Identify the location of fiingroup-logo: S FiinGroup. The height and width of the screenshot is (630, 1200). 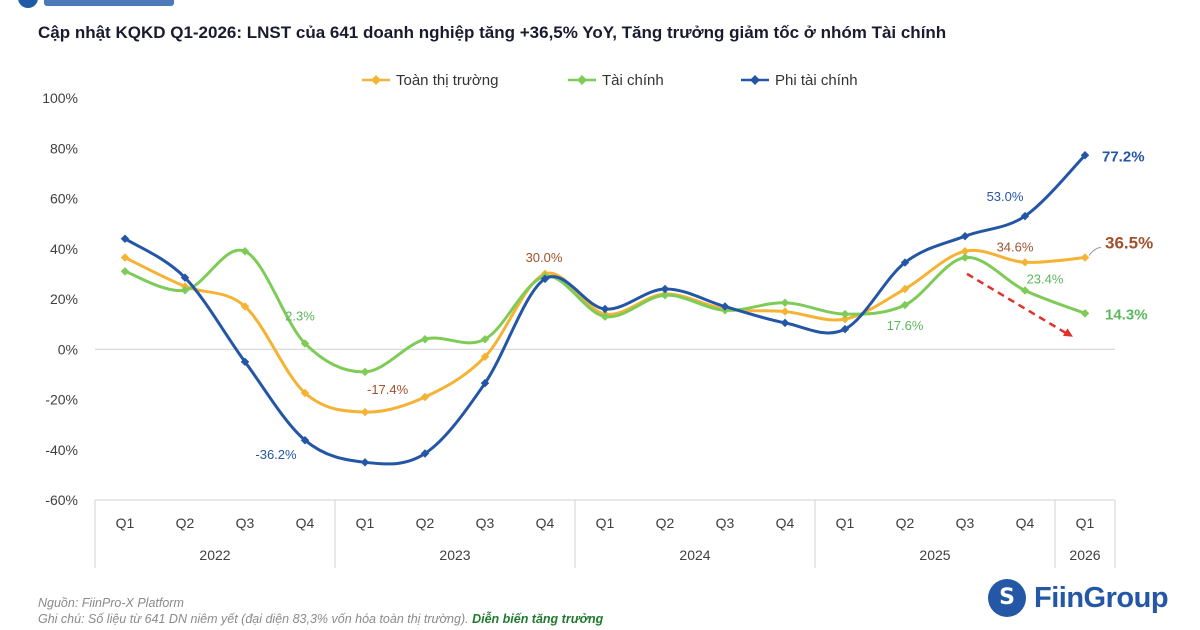
(1078, 598).